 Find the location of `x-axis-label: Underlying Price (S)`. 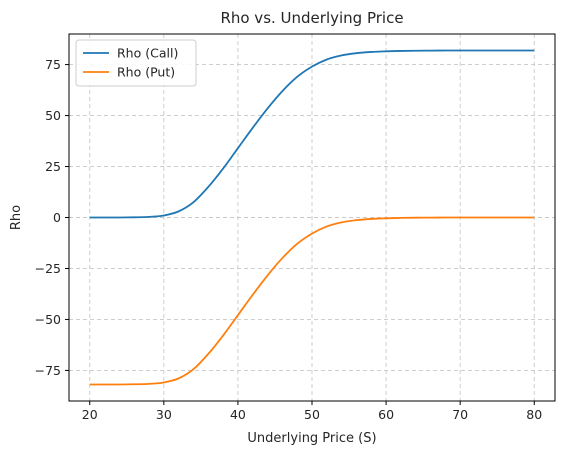

x-axis-label: Underlying Price (S) is located at coordinates (311, 438).